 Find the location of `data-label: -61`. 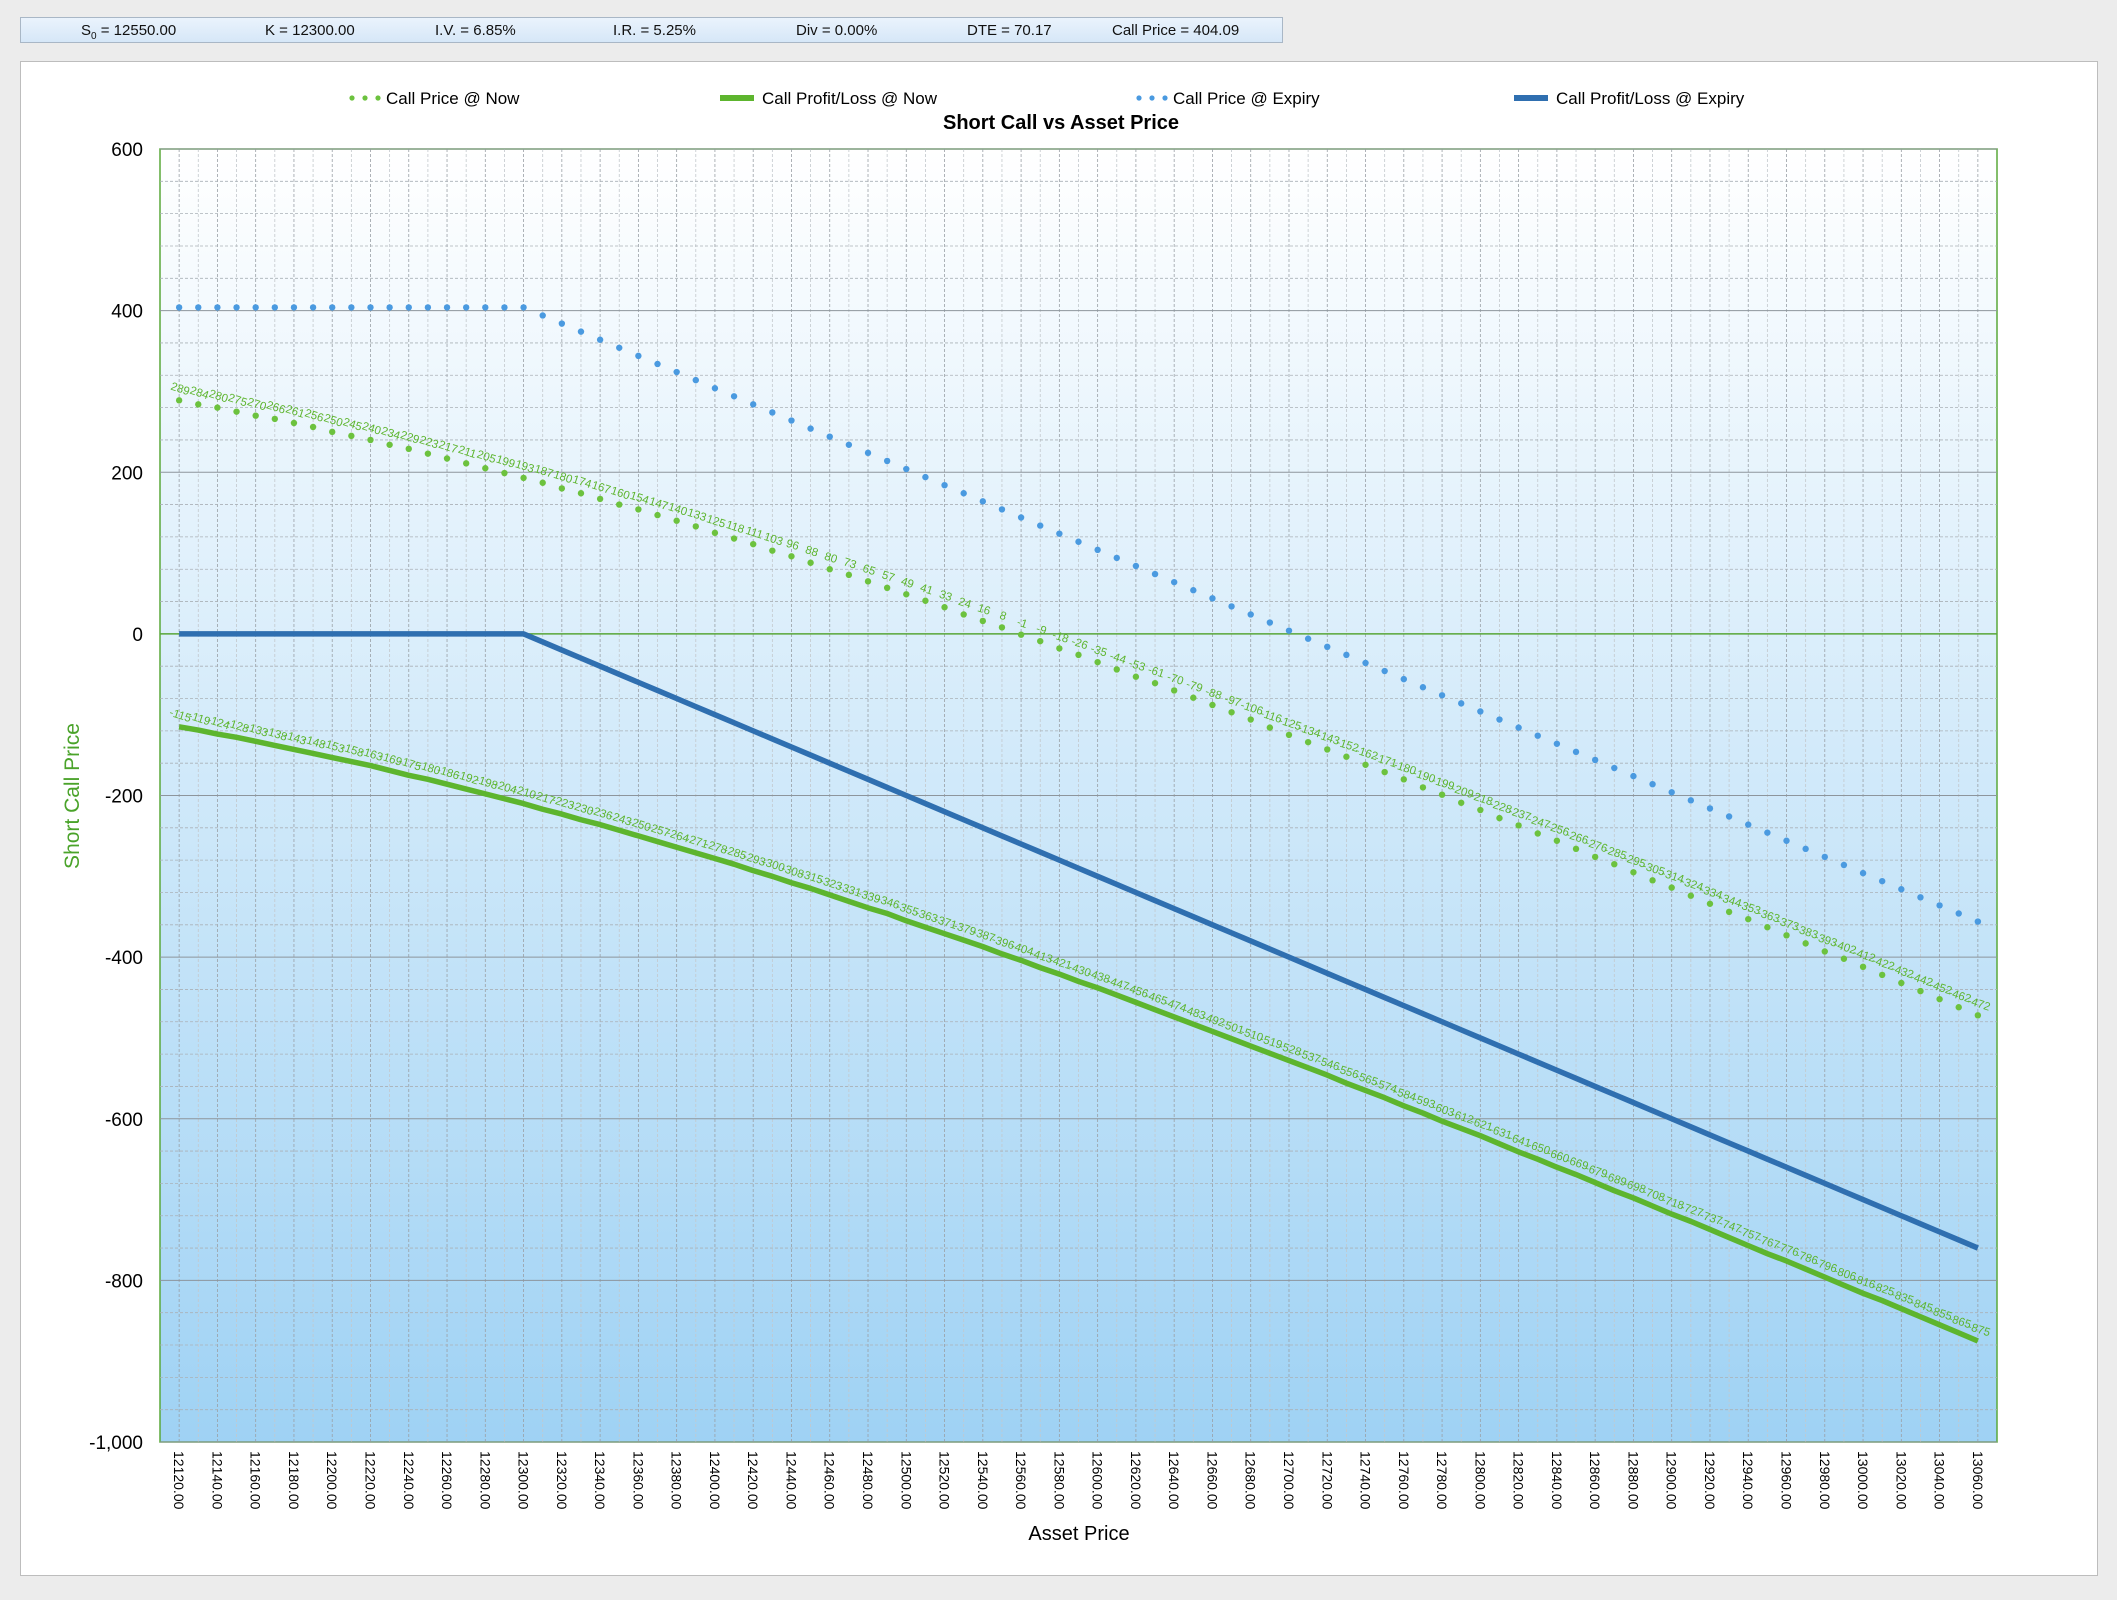

data-label: -61 is located at coordinates (1156, 672).